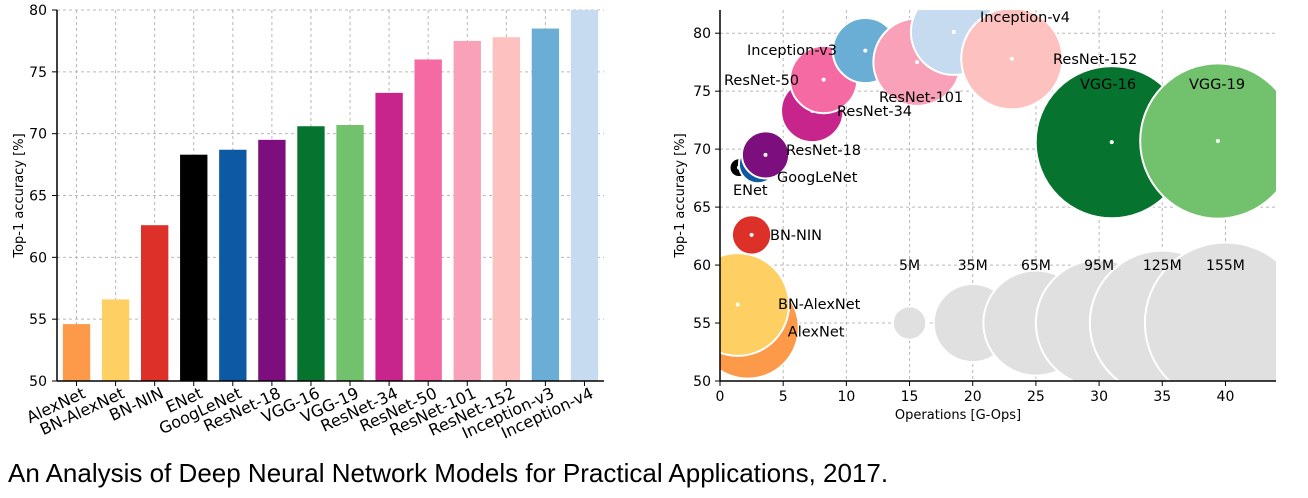  Describe the element at coordinates (953, 32) in the screenshot. I see `bubble-center-inception-v4` at that location.